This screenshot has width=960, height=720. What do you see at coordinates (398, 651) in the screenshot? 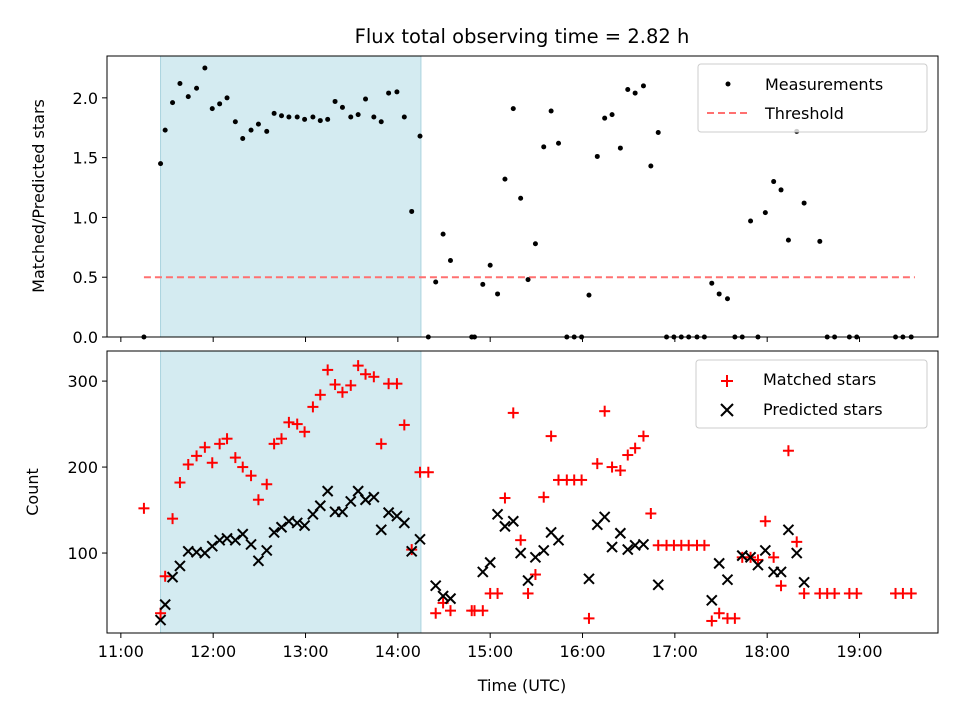
I see `bottom-x-tick-label: 14:00` at bounding box center [398, 651].